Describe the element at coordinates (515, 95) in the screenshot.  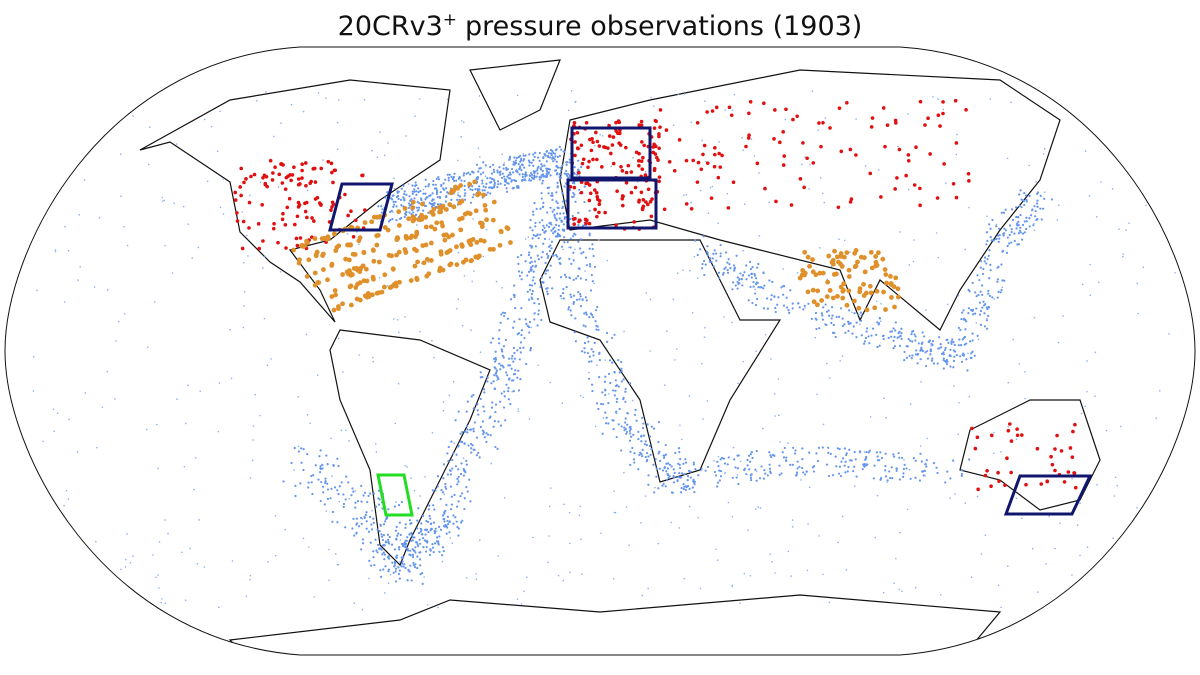
I see `greenland` at that location.